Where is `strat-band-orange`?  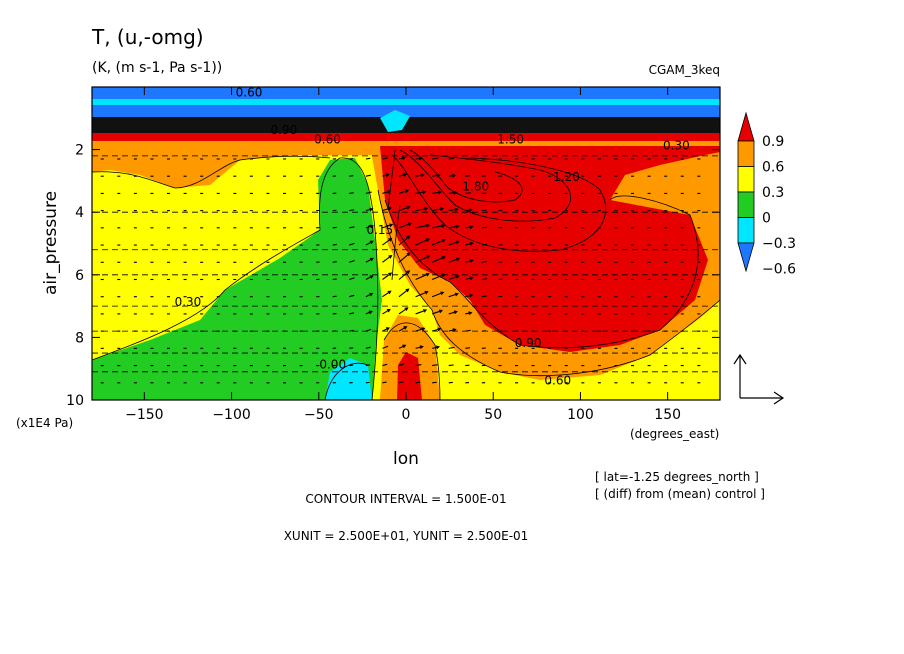
strat-band-orange is located at coordinates (406, 143).